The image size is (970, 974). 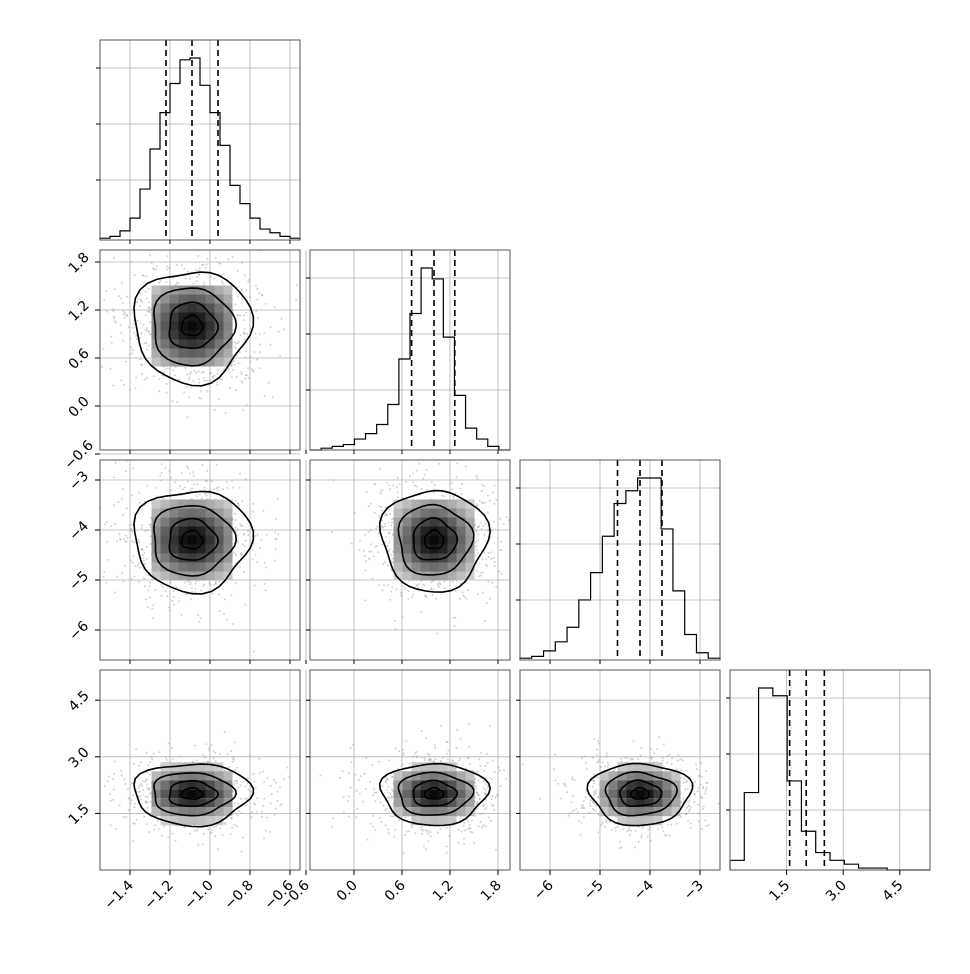 I want to click on contour-line, so click(x=195, y=327).